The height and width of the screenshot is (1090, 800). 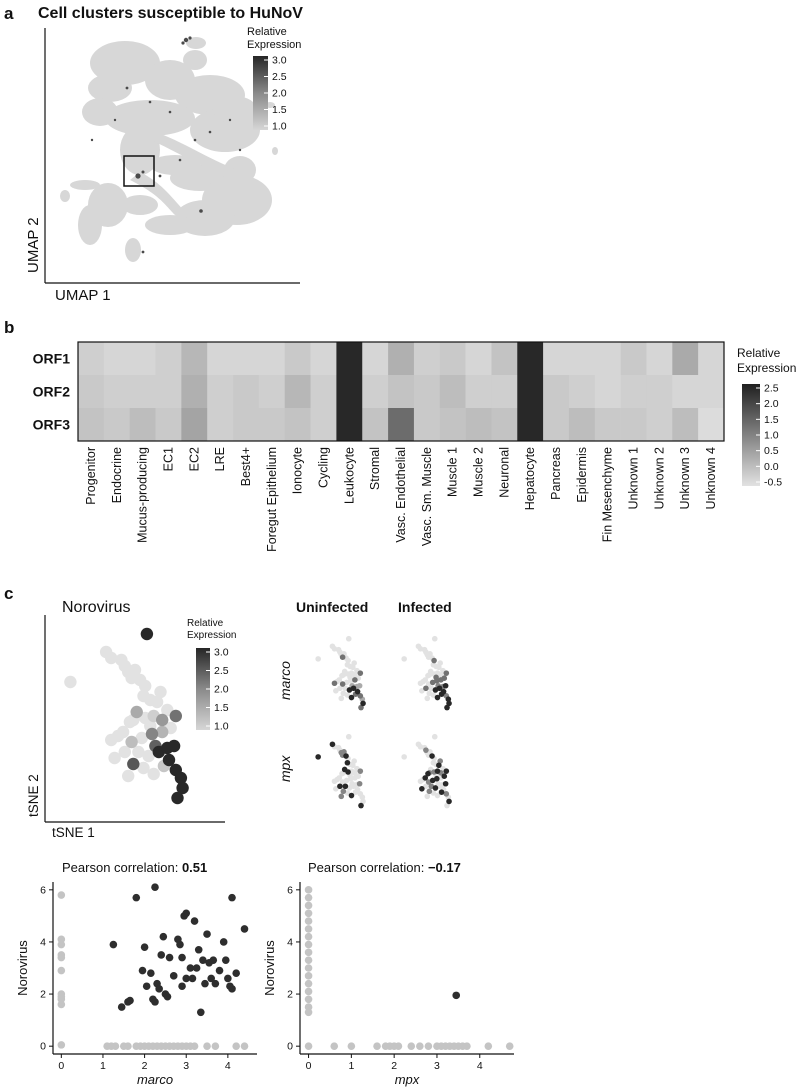 What do you see at coordinates (272, 359) in the screenshot?
I see `heatmap-cell: ORF1 / Foregut Epithelium: -0.3` at bounding box center [272, 359].